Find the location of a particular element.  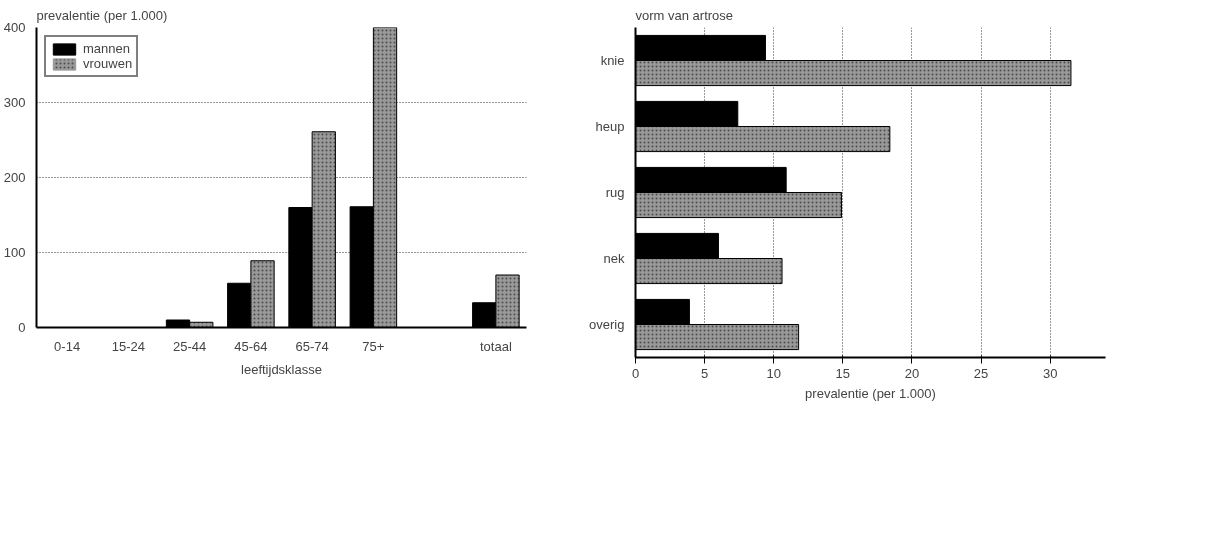

x-tick-label: 20 is located at coordinates (912, 373).